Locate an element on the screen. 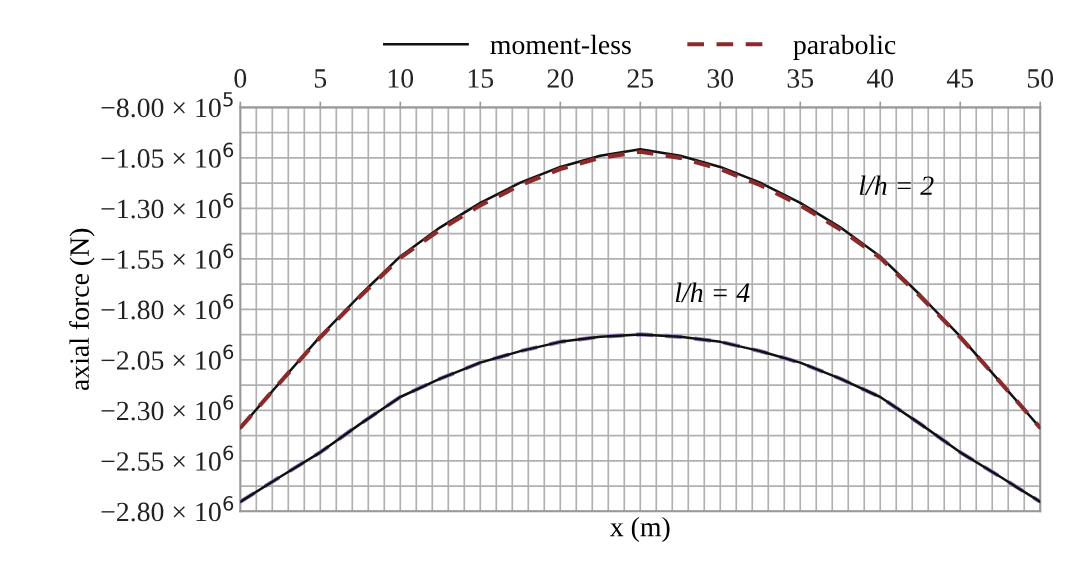 Image resolution: width=1068 pixels, height=565 pixels. y-tick-label: −1.80 × 10$^{6}$ is located at coordinates (167, 307).